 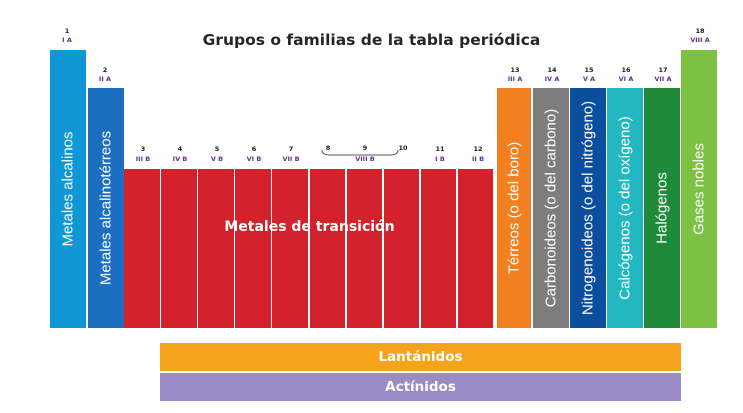 I want to click on group-5-number: 5, so click(x=217, y=149).